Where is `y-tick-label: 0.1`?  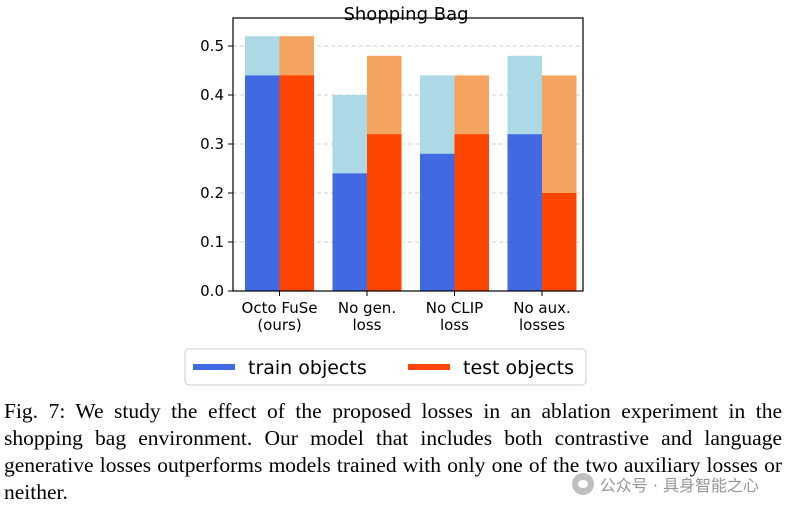
y-tick-label: 0.1 is located at coordinates (212, 242).